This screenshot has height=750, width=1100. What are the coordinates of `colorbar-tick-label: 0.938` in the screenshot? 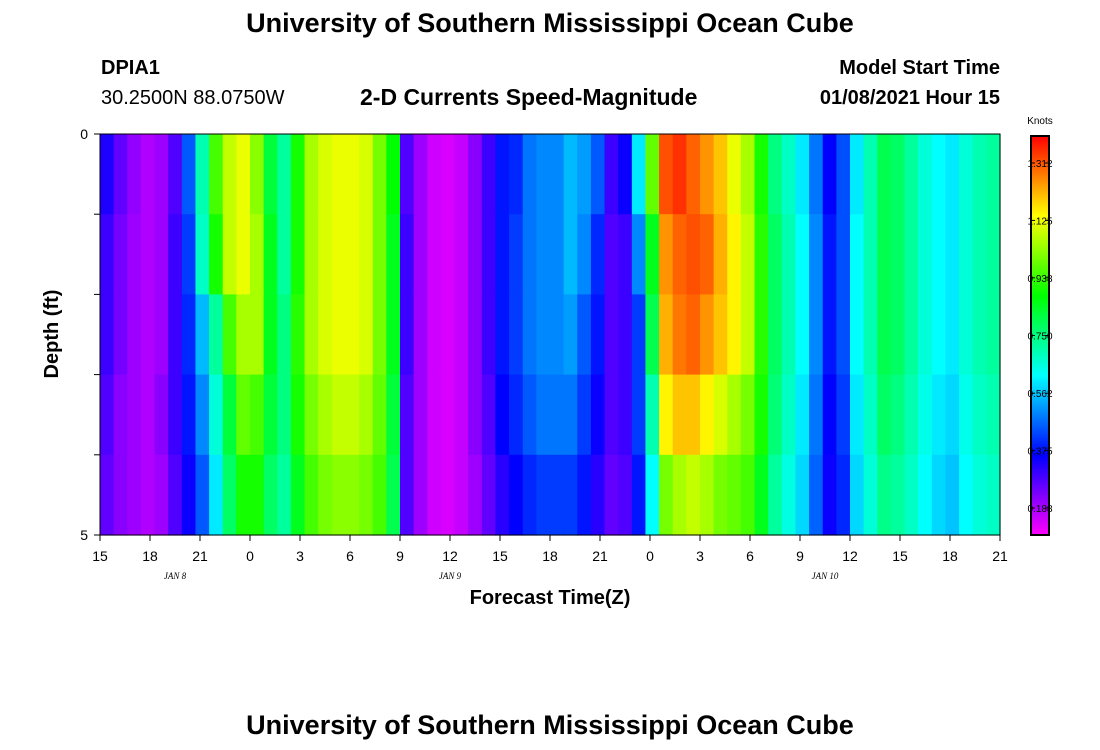 It's located at (1039, 279).